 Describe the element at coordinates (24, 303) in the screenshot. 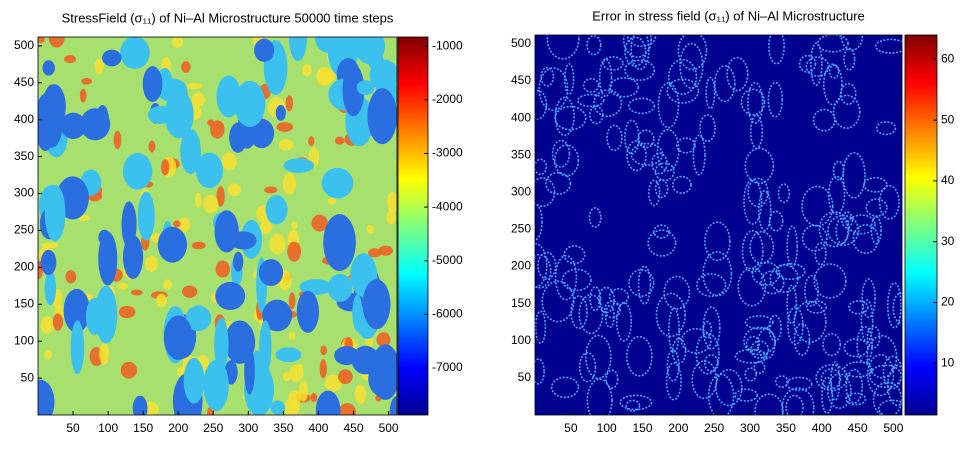

I see `y-tick-label: 150` at that location.